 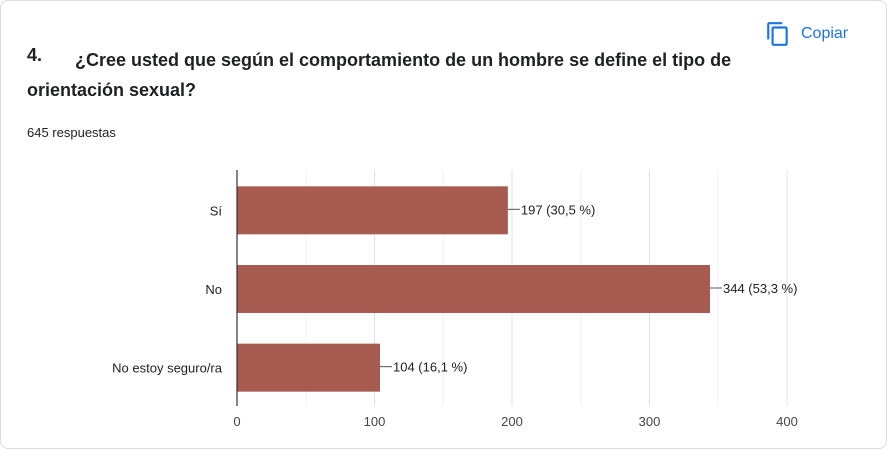 I want to click on data-label: 344 (53,3 %), so click(x=760, y=288).